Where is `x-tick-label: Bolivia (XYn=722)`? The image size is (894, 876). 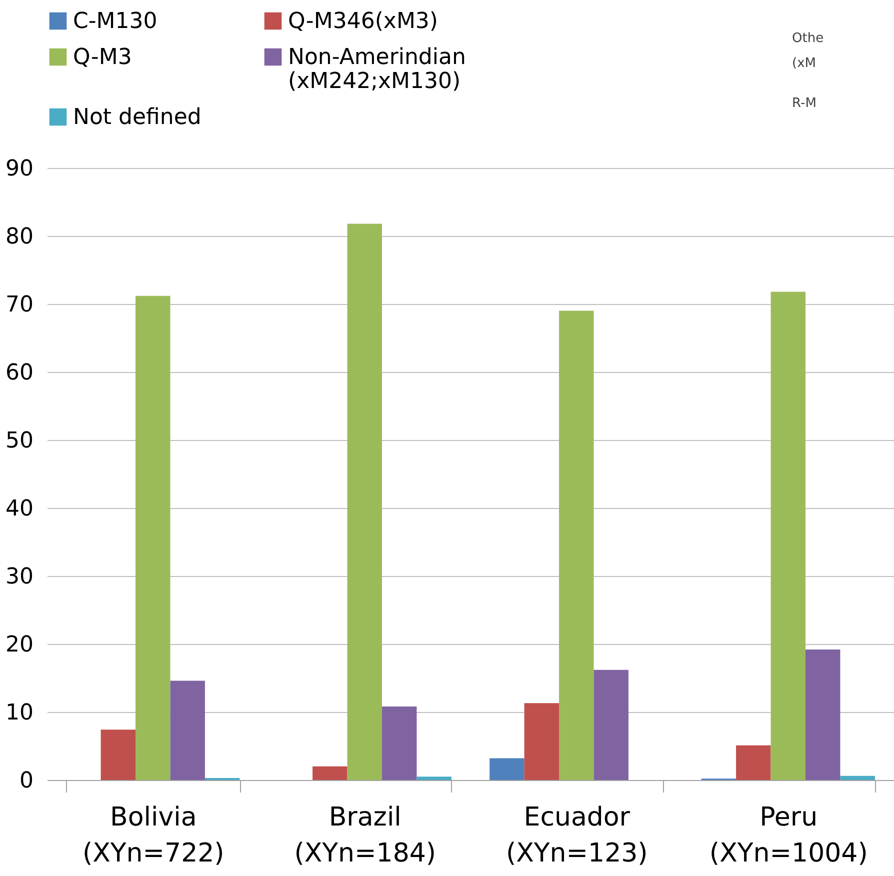 x-tick-label: Bolivia (XYn=722) is located at coordinates (153, 835).